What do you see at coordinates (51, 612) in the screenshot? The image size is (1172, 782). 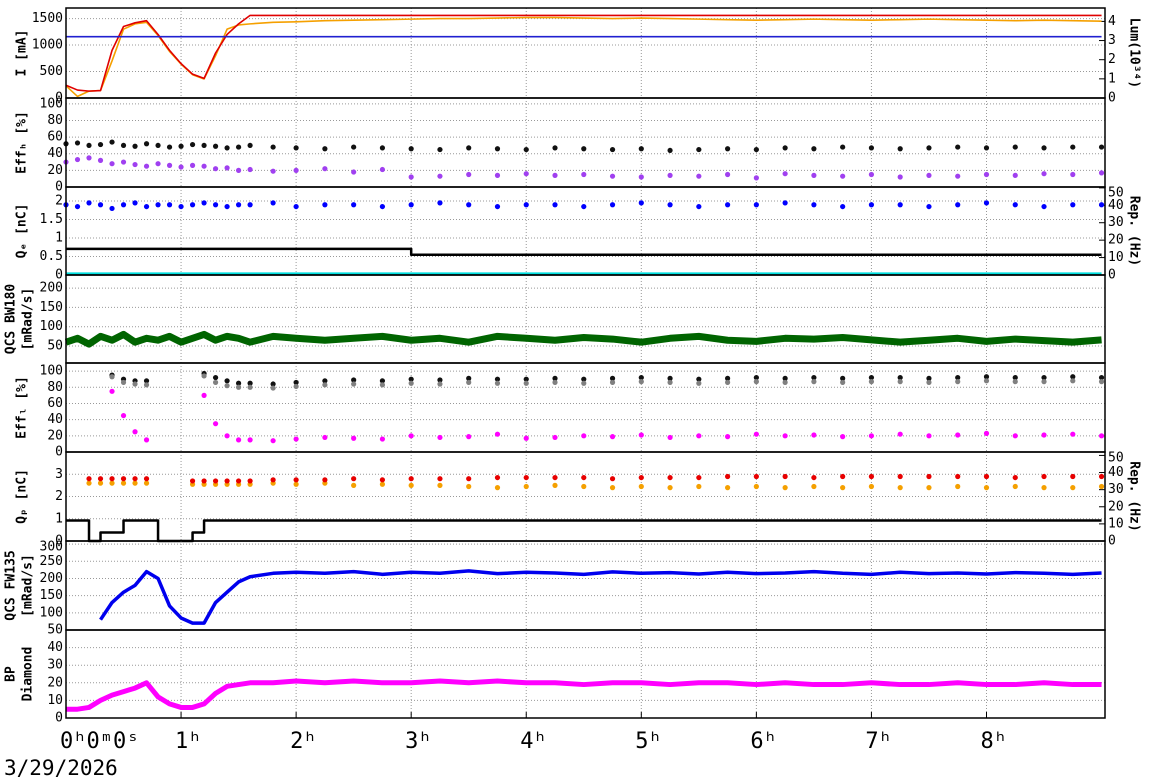 I see `y-tick-label: 100` at bounding box center [51, 612].